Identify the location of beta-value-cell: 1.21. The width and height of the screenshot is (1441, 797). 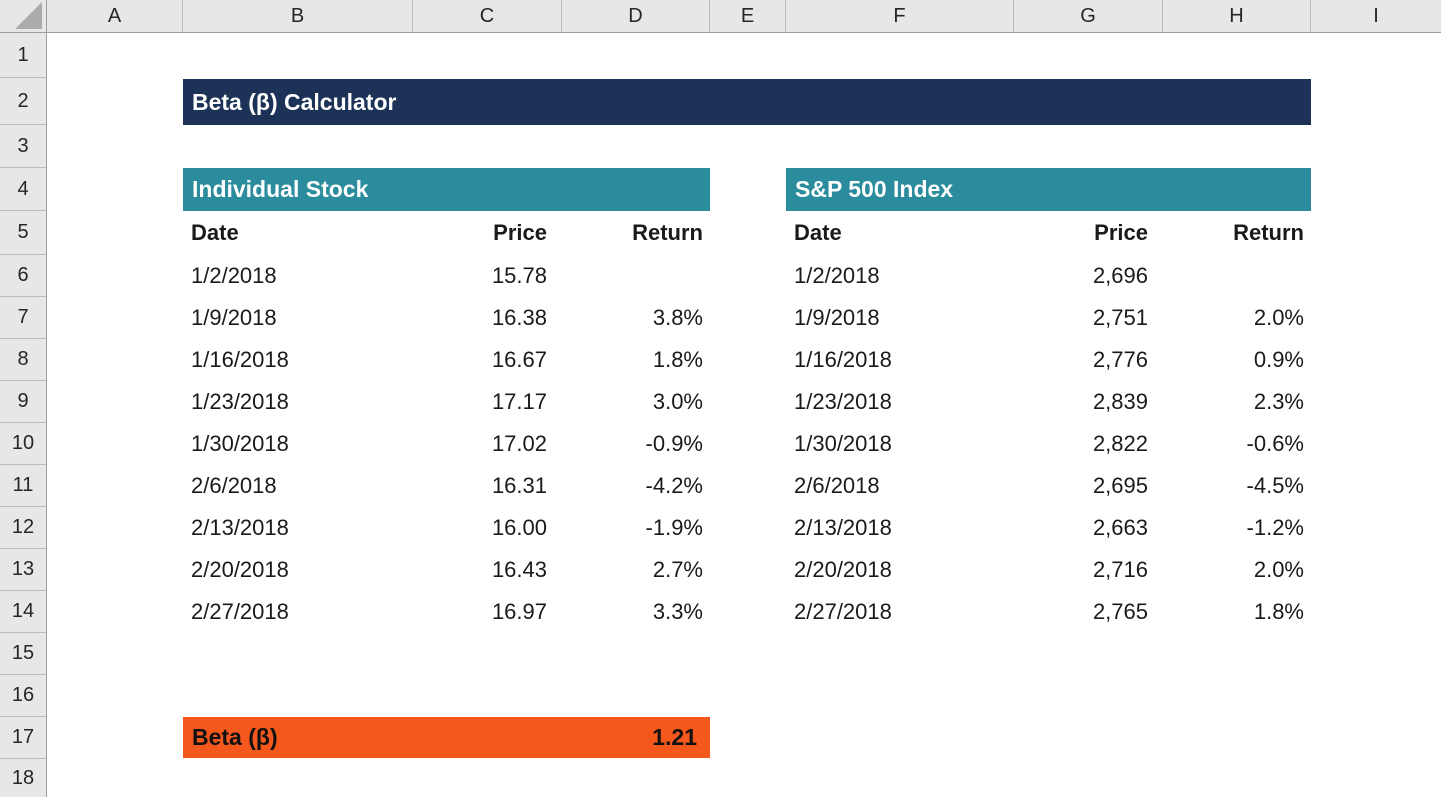
(674, 737).